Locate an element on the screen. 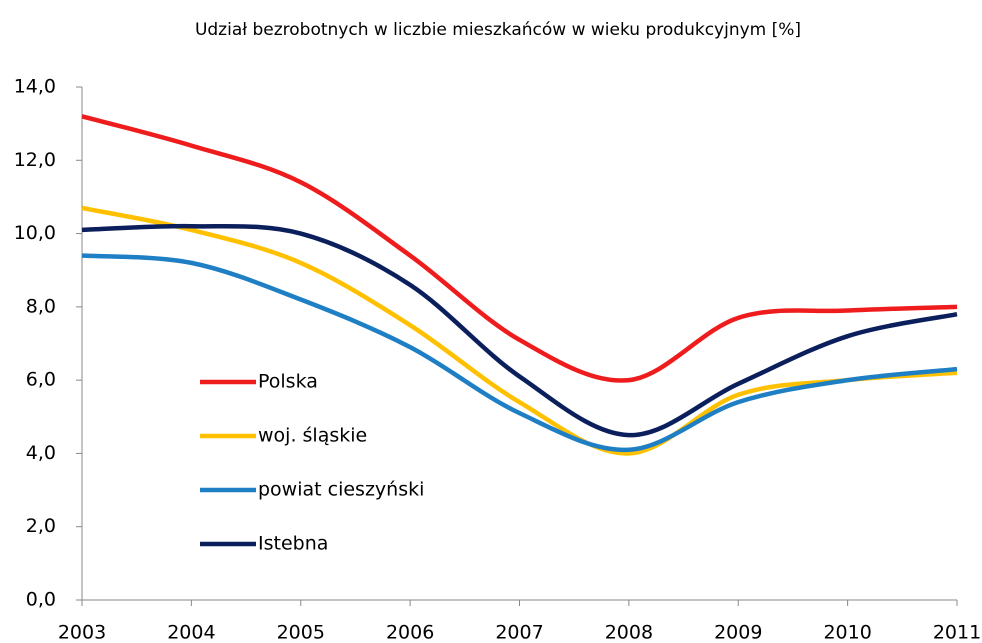 This screenshot has width=982, height=643. x-tick-label: 2003 is located at coordinates (82, 632).